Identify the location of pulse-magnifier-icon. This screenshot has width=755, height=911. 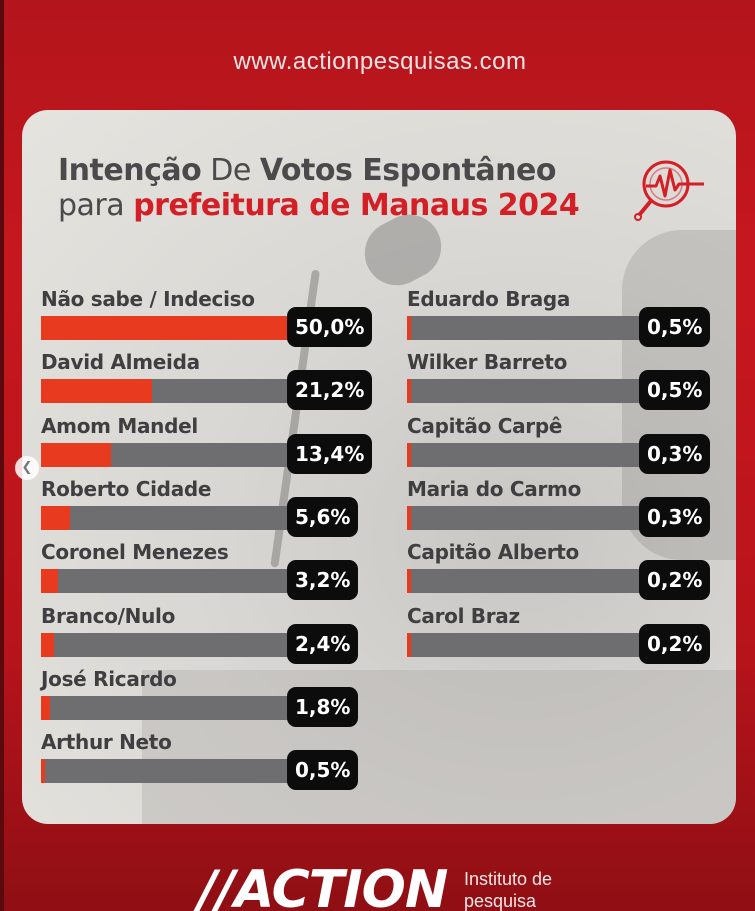
(669, 190).